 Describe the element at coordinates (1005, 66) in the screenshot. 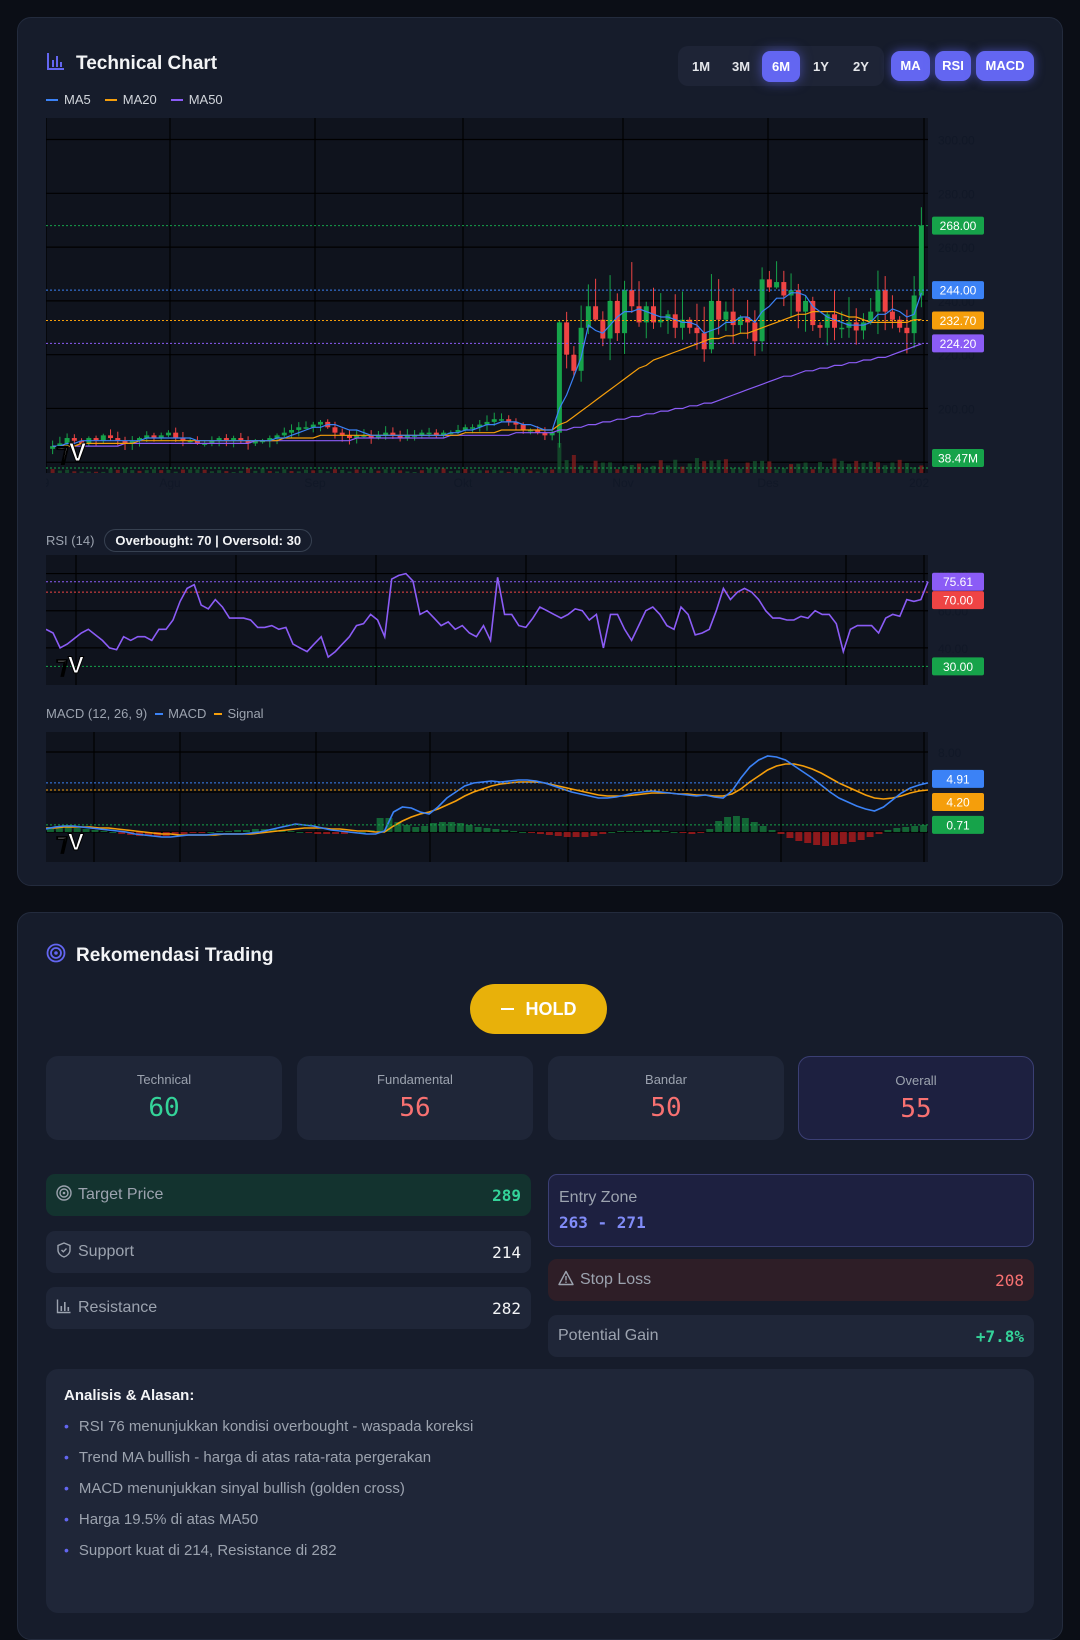

I see `macd-toggle-button: MACD` at that location.